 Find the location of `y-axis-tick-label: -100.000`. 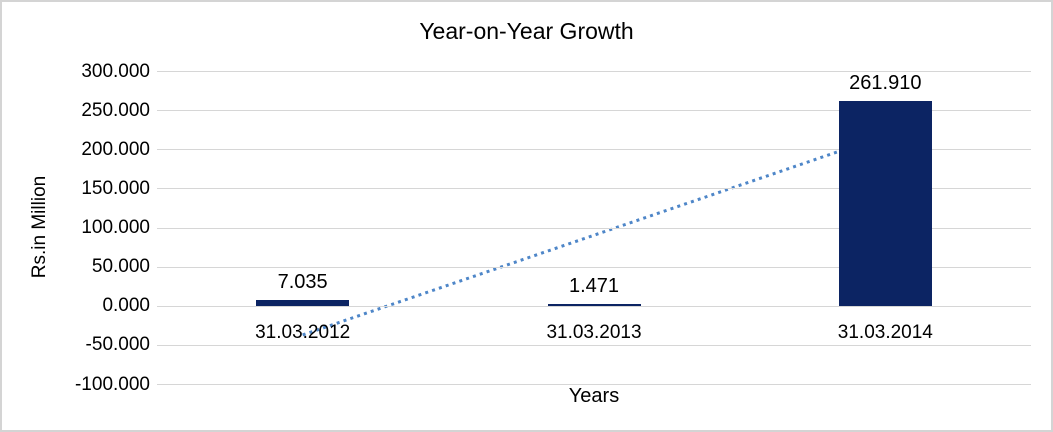

y-axis-tick-label: -100.000 is located at coordinates (112, 384).